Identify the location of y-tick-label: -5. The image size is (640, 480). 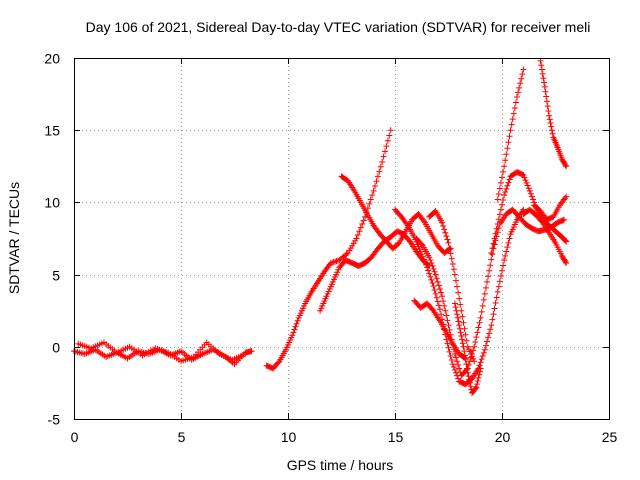
(54, 420).